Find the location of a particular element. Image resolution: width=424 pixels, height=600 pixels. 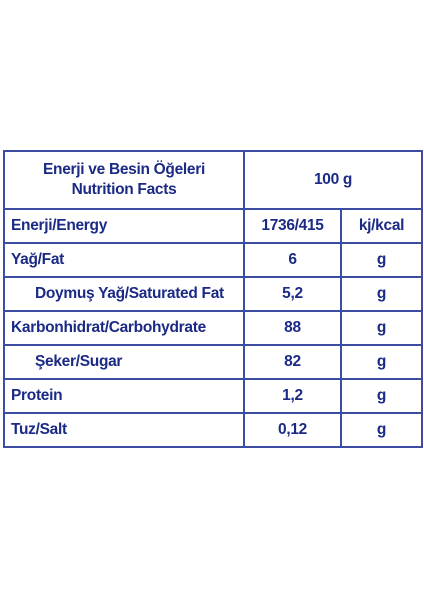

nutrient-row: Şeker/Sugar 82 g is located at coordinates (213, 362).